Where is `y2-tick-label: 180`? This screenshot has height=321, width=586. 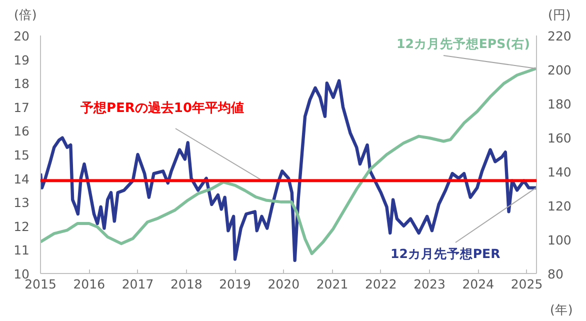 y2-tick-label: 180 is located at coordinates (560, 104).